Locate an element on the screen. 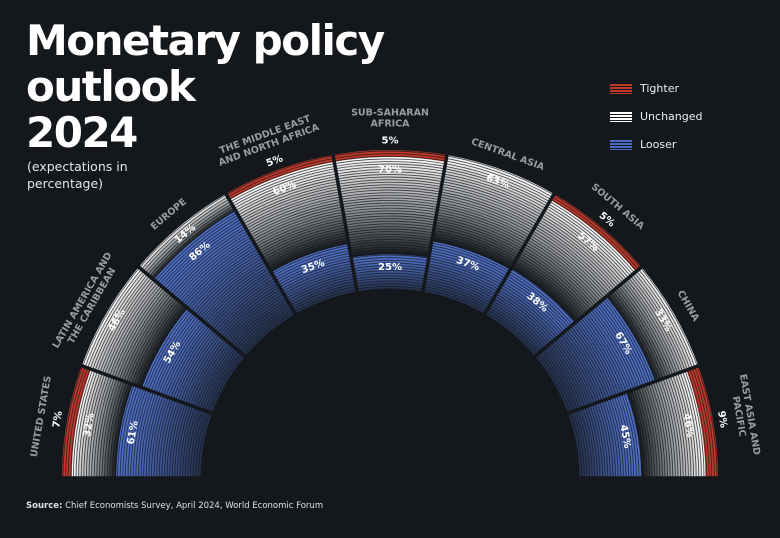 This screenshot has height=538, width=780. region-label: CHINA is located at coordinates (688, 306).